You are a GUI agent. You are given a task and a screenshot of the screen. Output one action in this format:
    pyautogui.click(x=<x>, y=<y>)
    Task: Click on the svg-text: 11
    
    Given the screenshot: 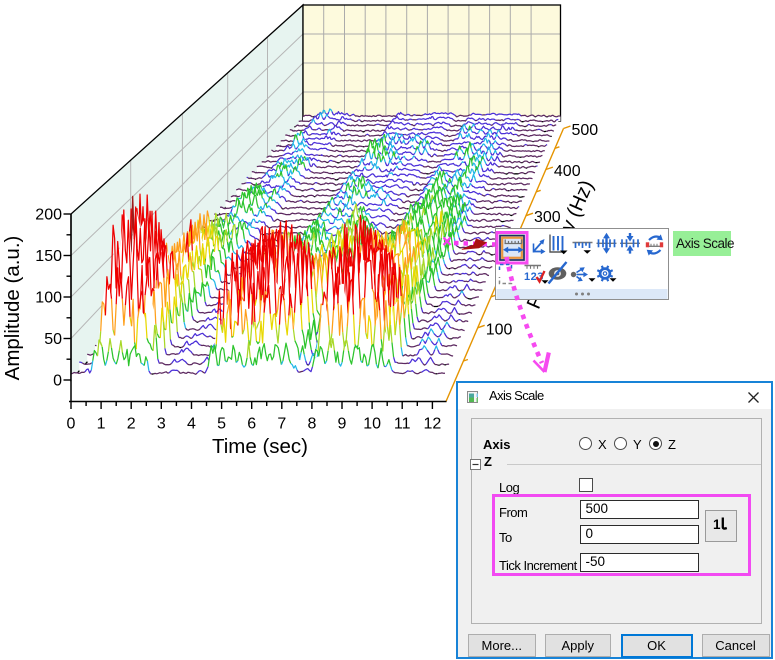 What is the action you would take?
    pyautogui.click(x=402, y=424)
    